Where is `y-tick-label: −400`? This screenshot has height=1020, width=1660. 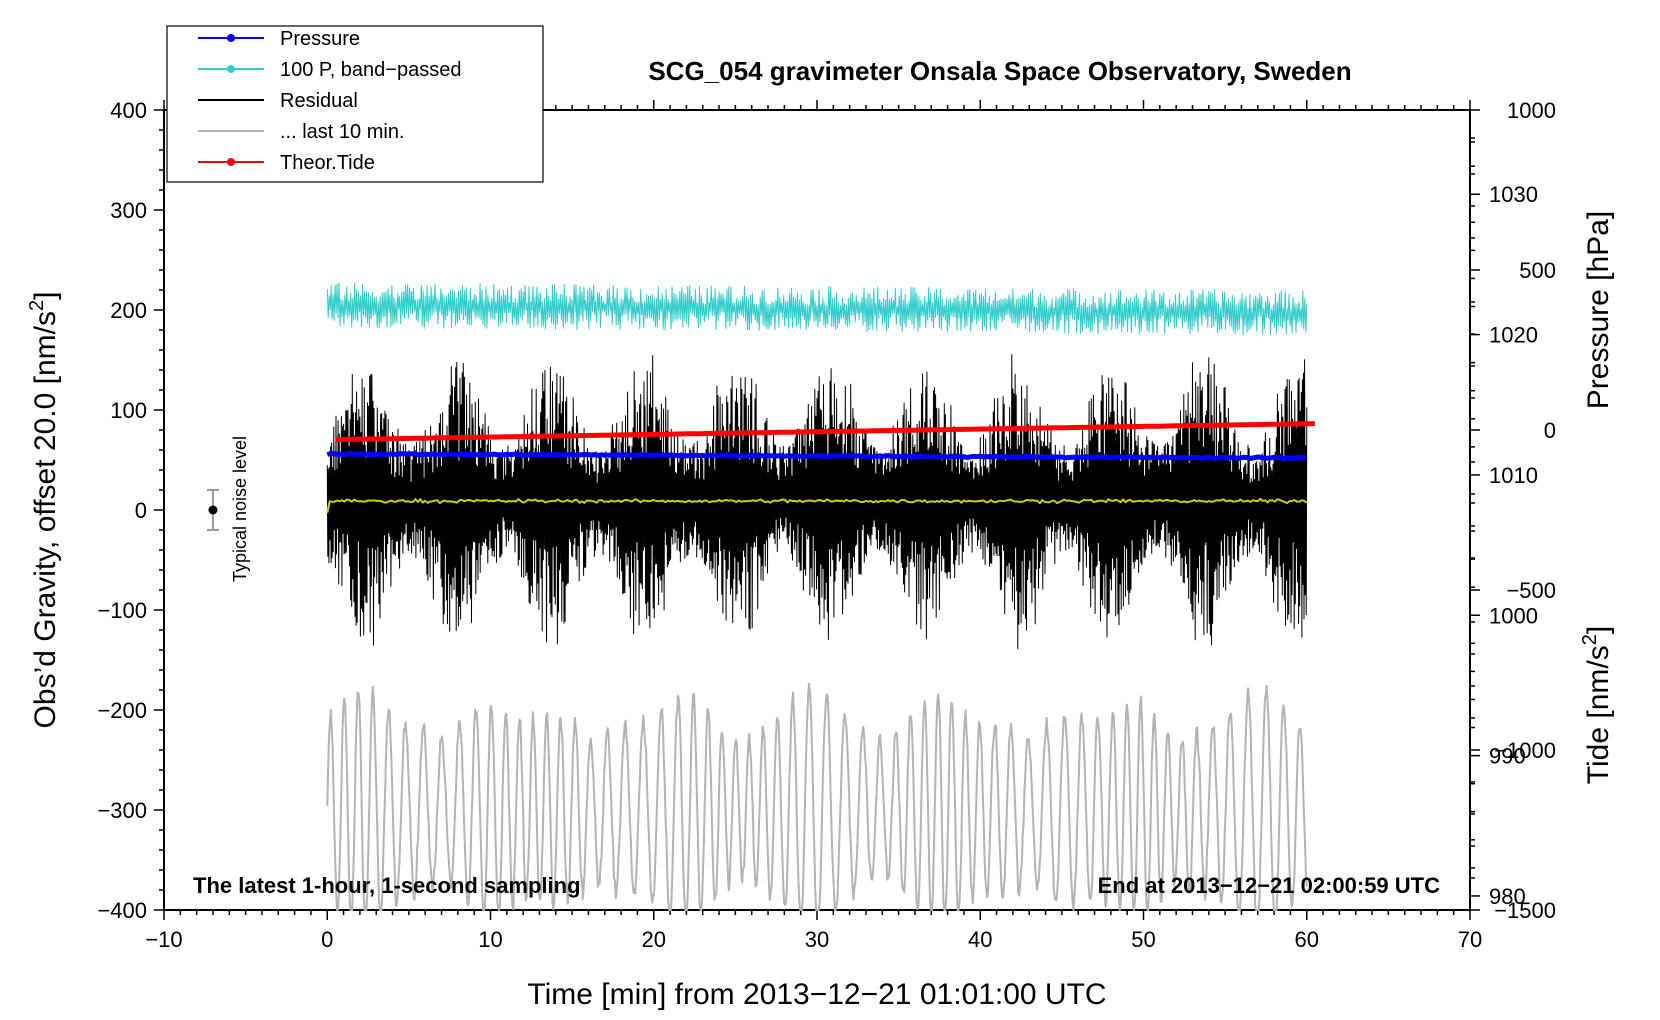 y-tick-label: −400 is located at coordinates (122, 910).